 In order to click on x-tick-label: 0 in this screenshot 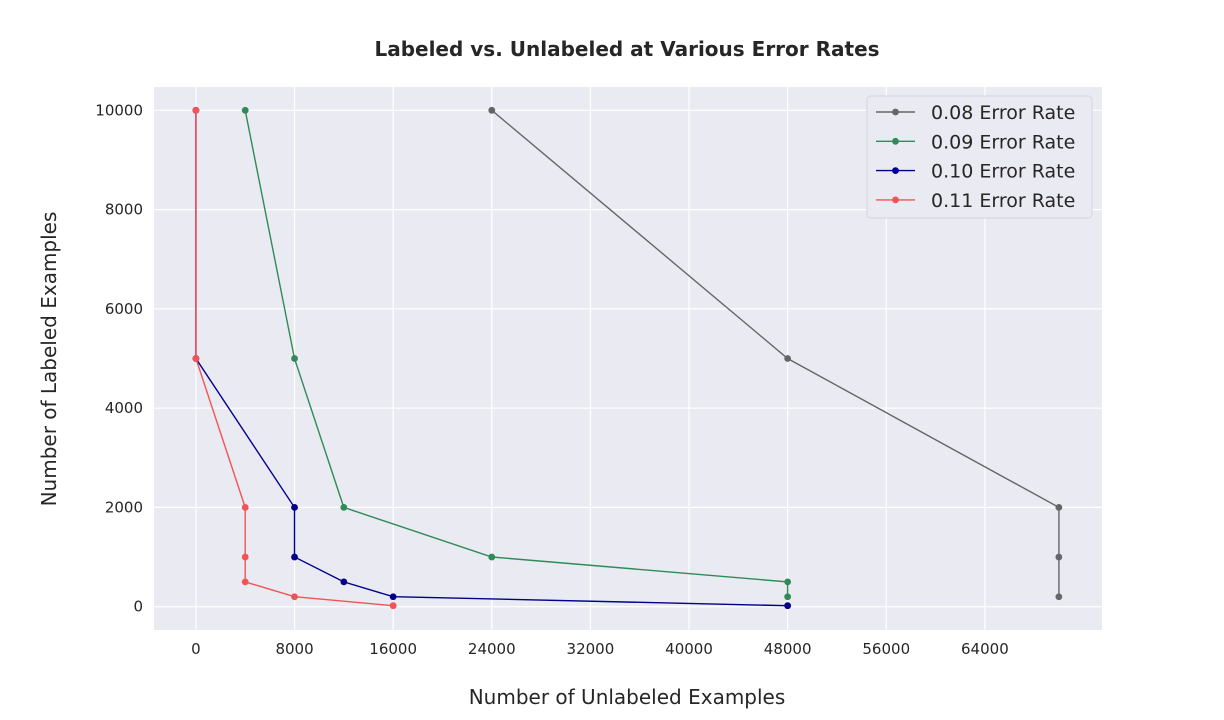, I will do `click(196, 649)`.